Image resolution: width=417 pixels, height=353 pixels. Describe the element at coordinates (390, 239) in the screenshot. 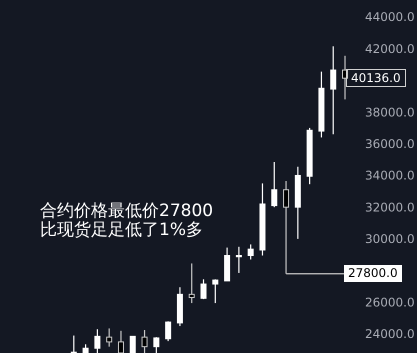

I see `y-tick-label: 30000.0` at that location.